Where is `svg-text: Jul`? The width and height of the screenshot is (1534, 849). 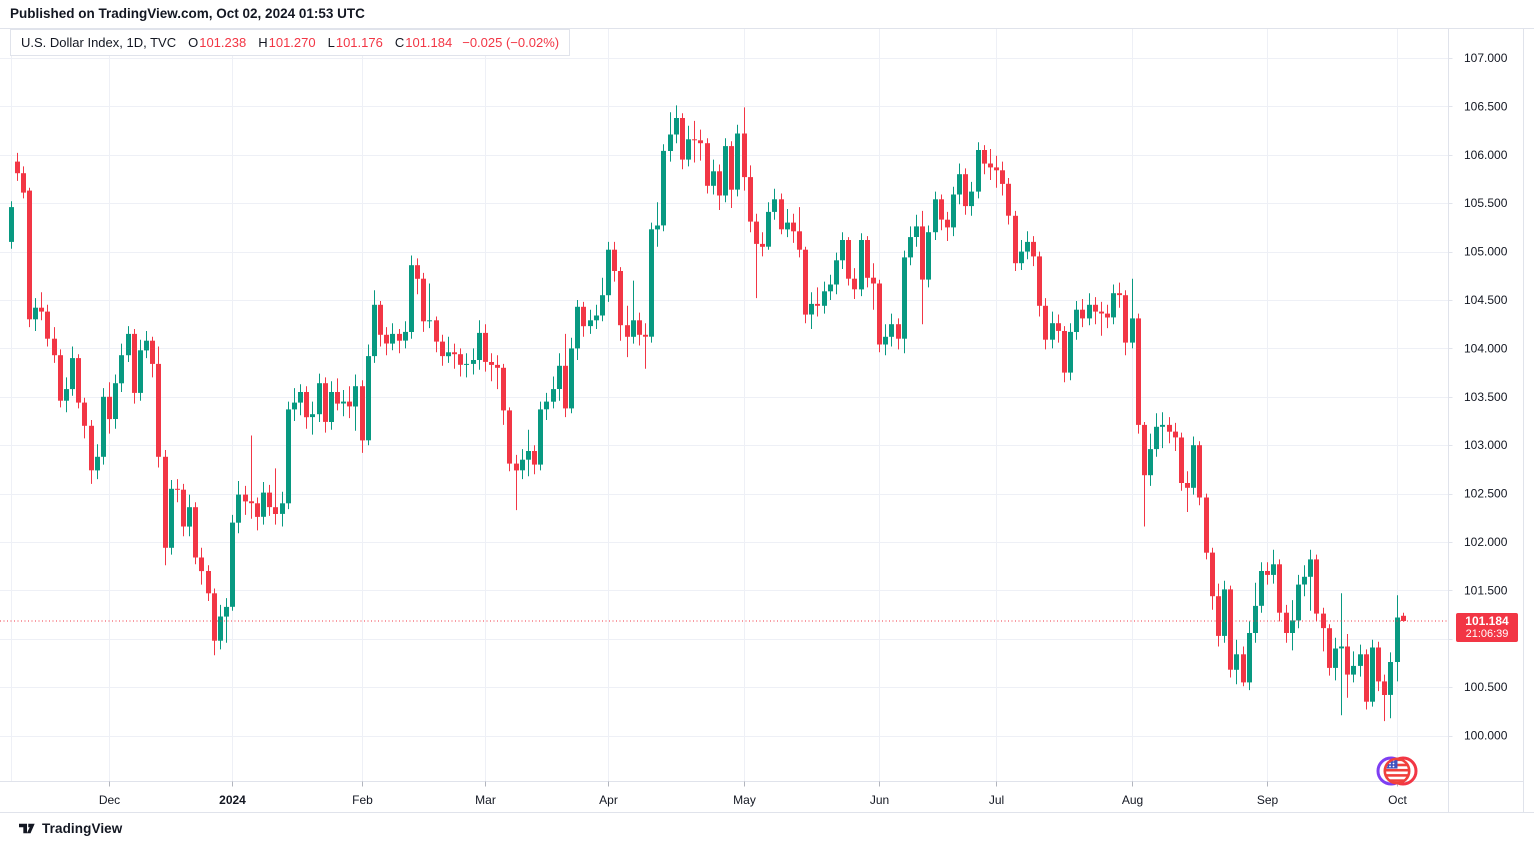
svg-text: Jul is located at coordinates (996, 800).